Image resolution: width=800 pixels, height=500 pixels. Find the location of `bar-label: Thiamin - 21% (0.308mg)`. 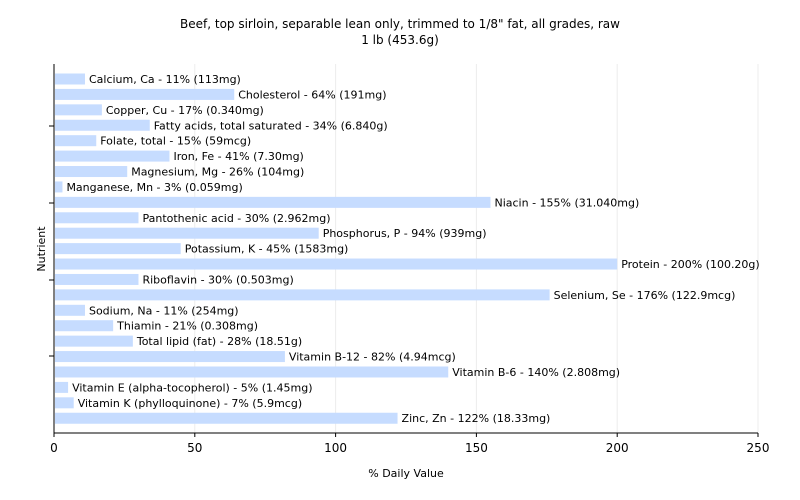

bar-label: Thiamin - 21% (0.308mg) is located at coordinates (187, 326).